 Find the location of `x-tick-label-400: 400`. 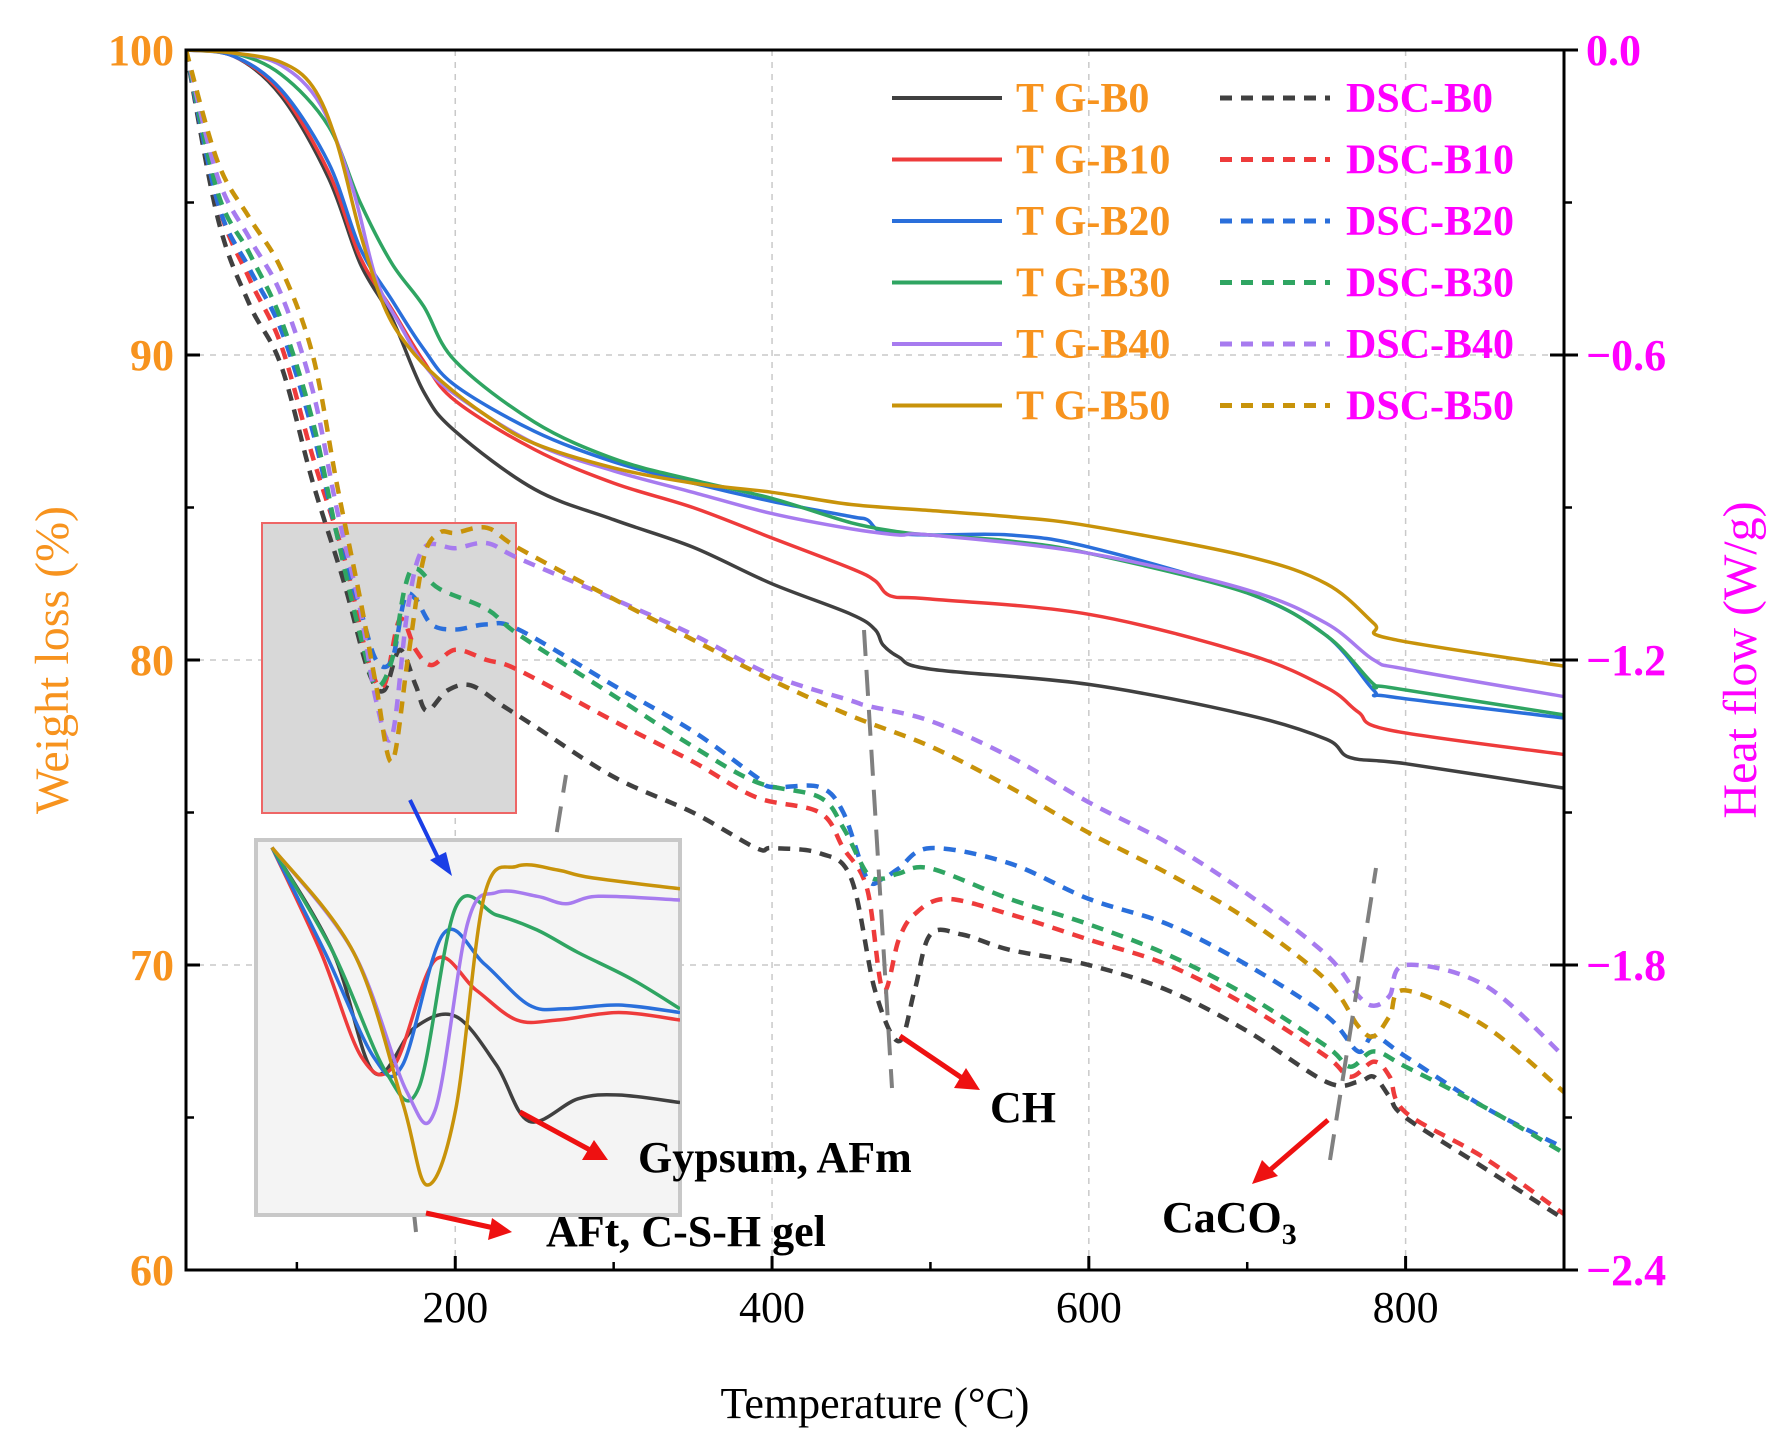

x-tick-label-400: 400 is located at coordinates (772, 1307).